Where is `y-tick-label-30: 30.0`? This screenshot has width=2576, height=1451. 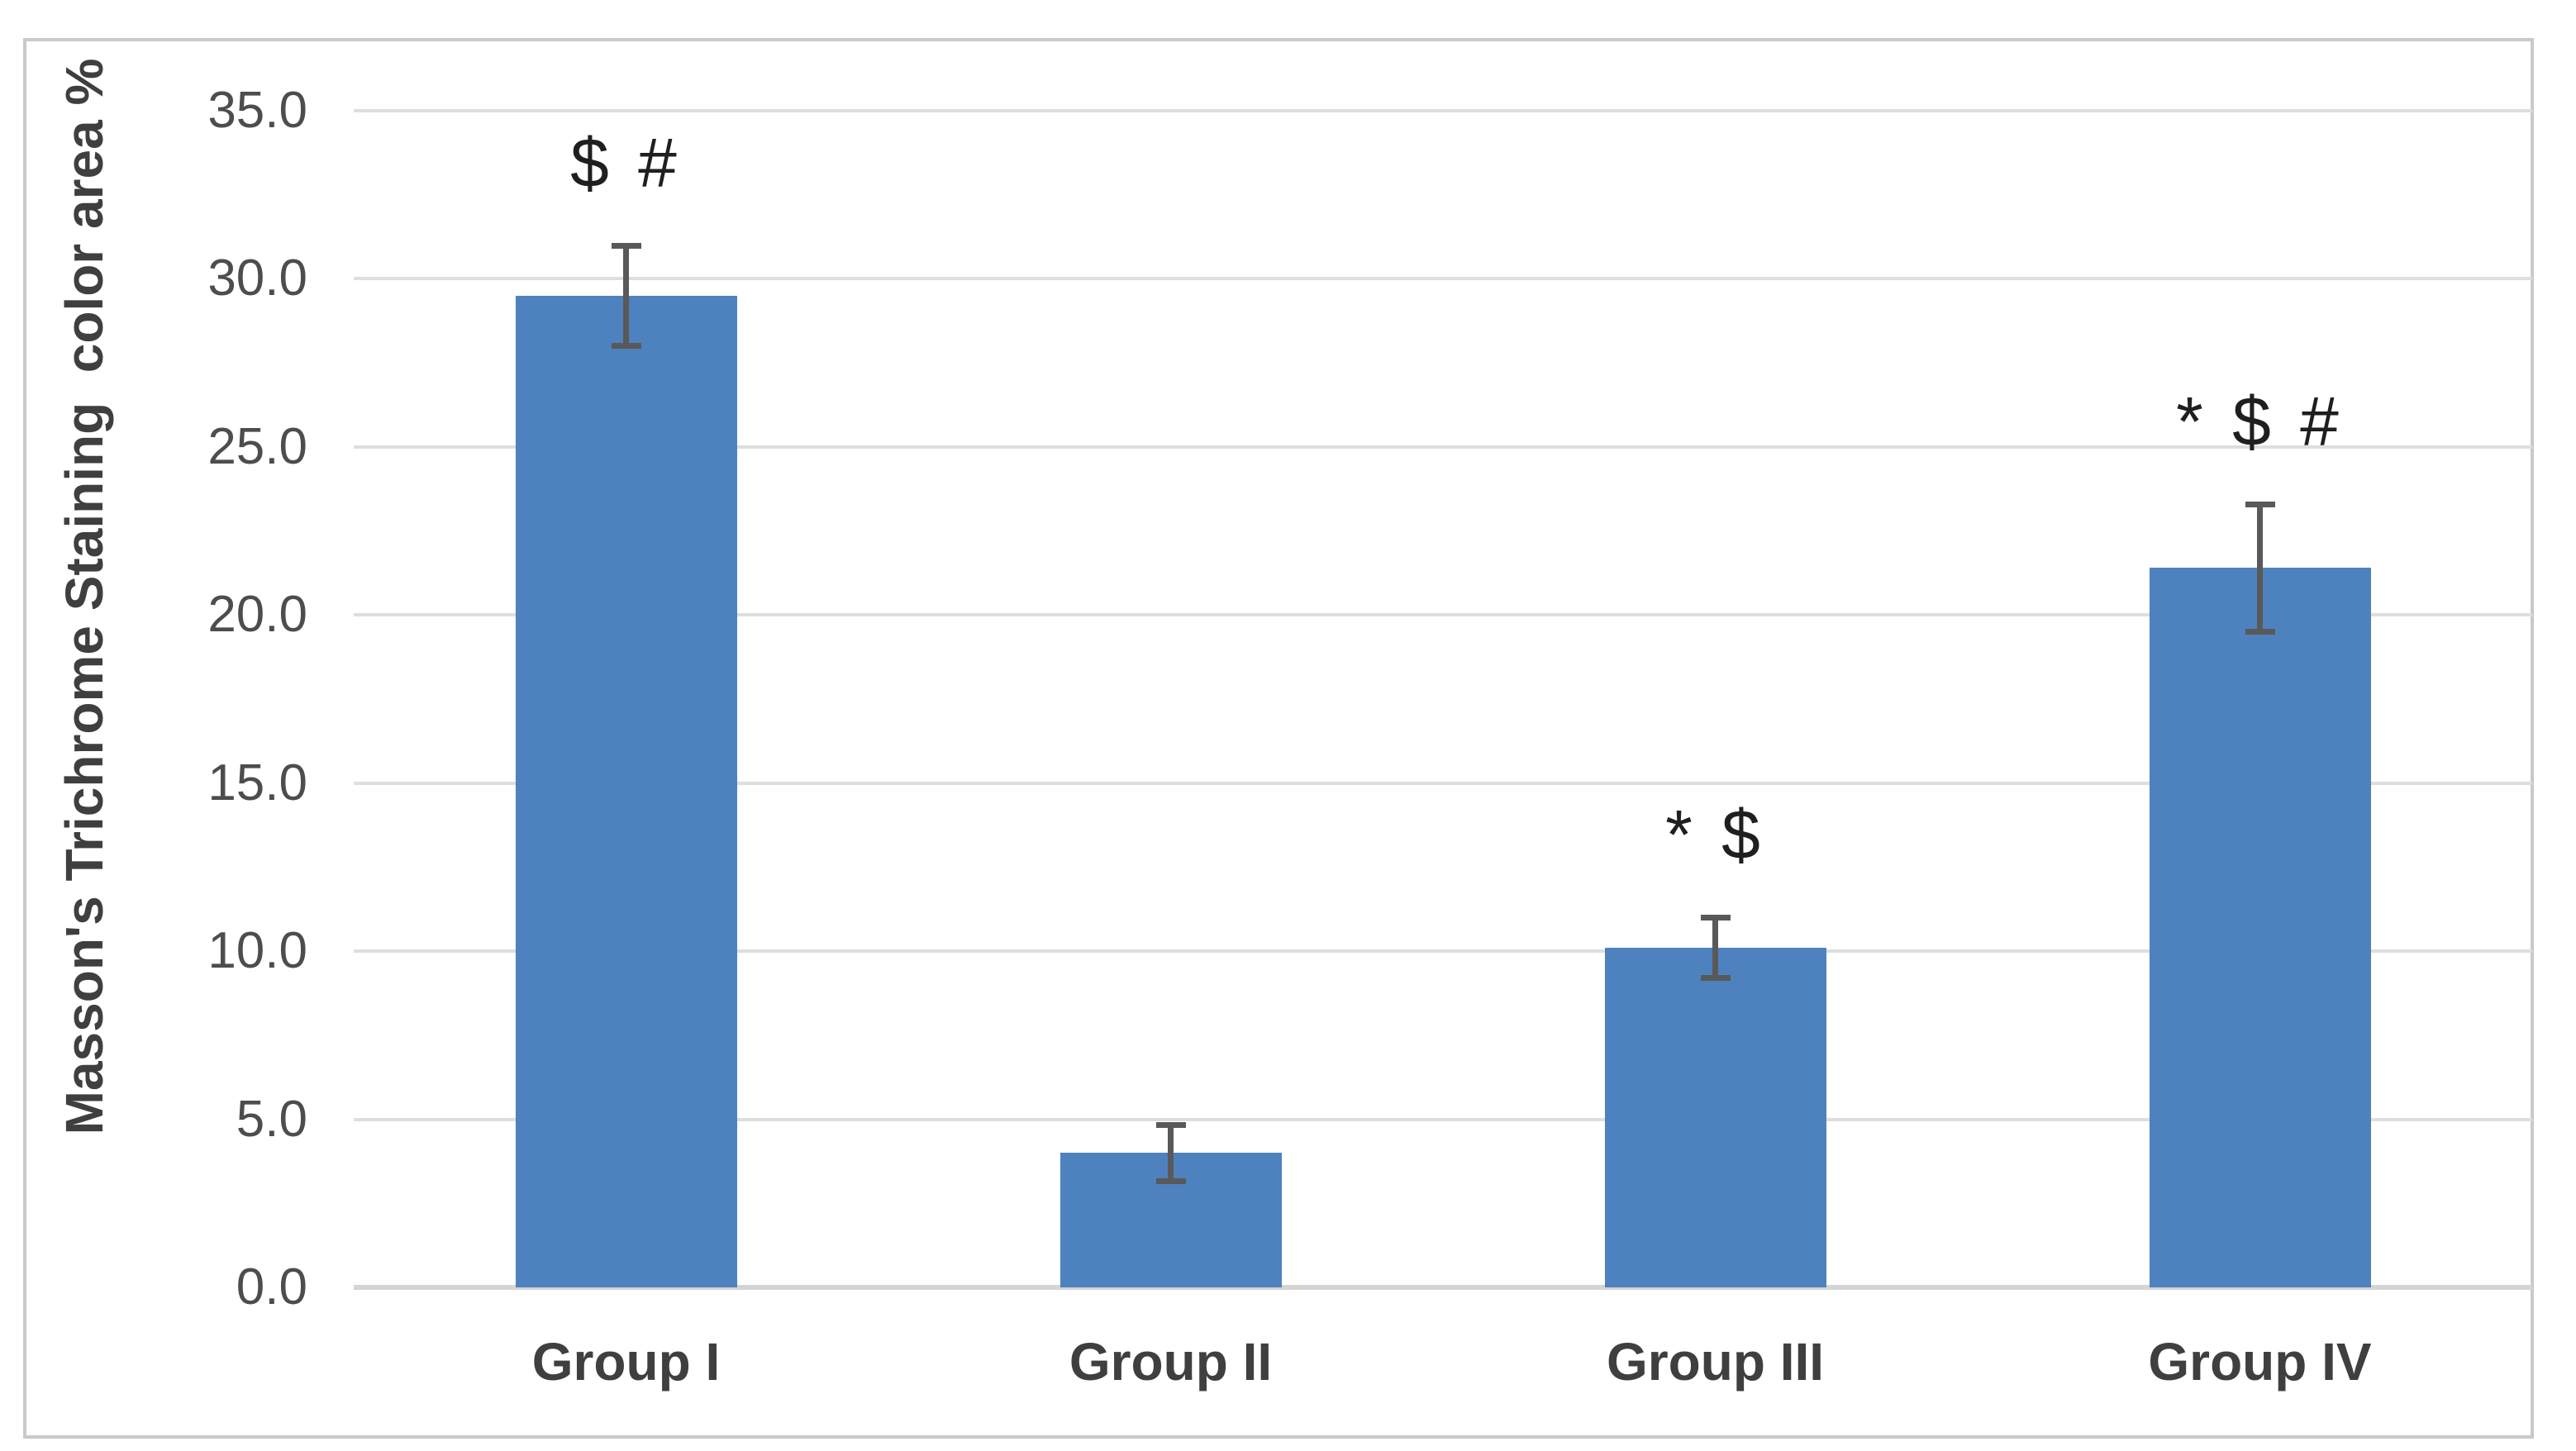 y-tick-label-30: 30.0 is located at coordinates (257, 278).